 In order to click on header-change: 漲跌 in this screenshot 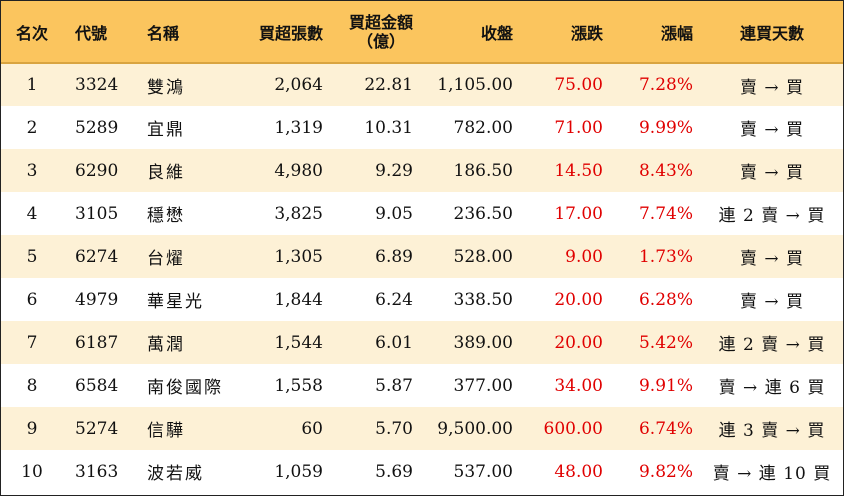, I will do `click(586, 33)`.